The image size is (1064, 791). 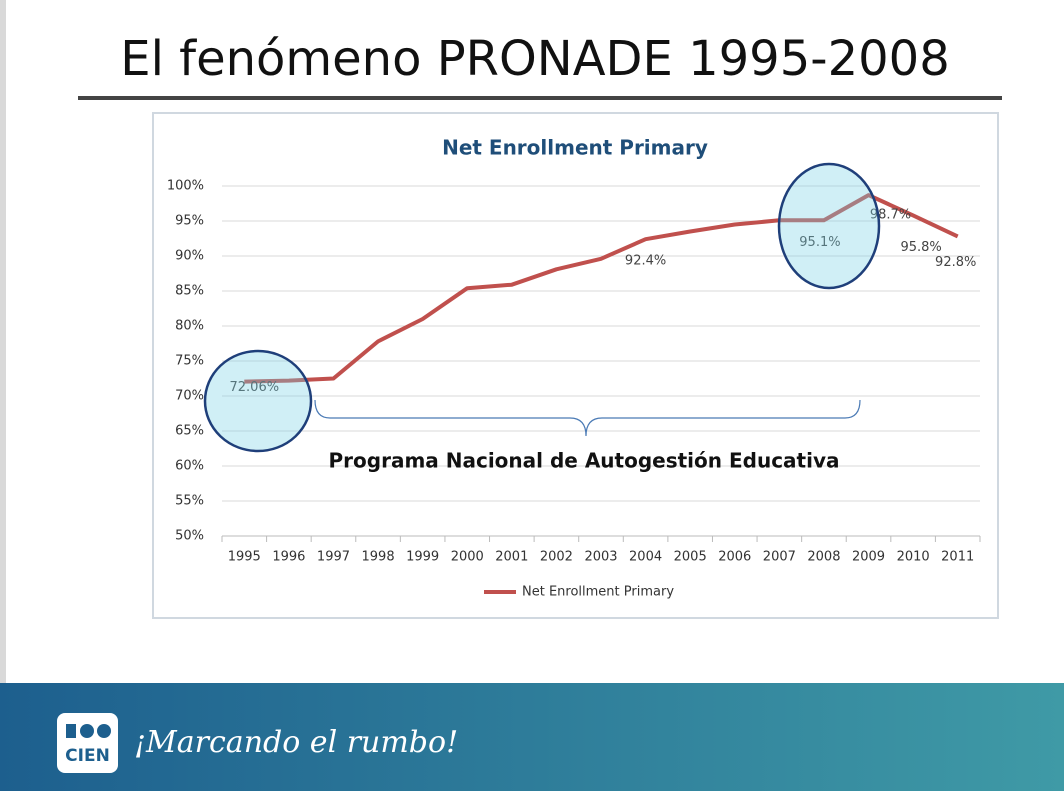 What do you see at coordinates (913, 557) in the screenshot?
I see `x-tick-label: 2010` at bounding box center [913, 557].